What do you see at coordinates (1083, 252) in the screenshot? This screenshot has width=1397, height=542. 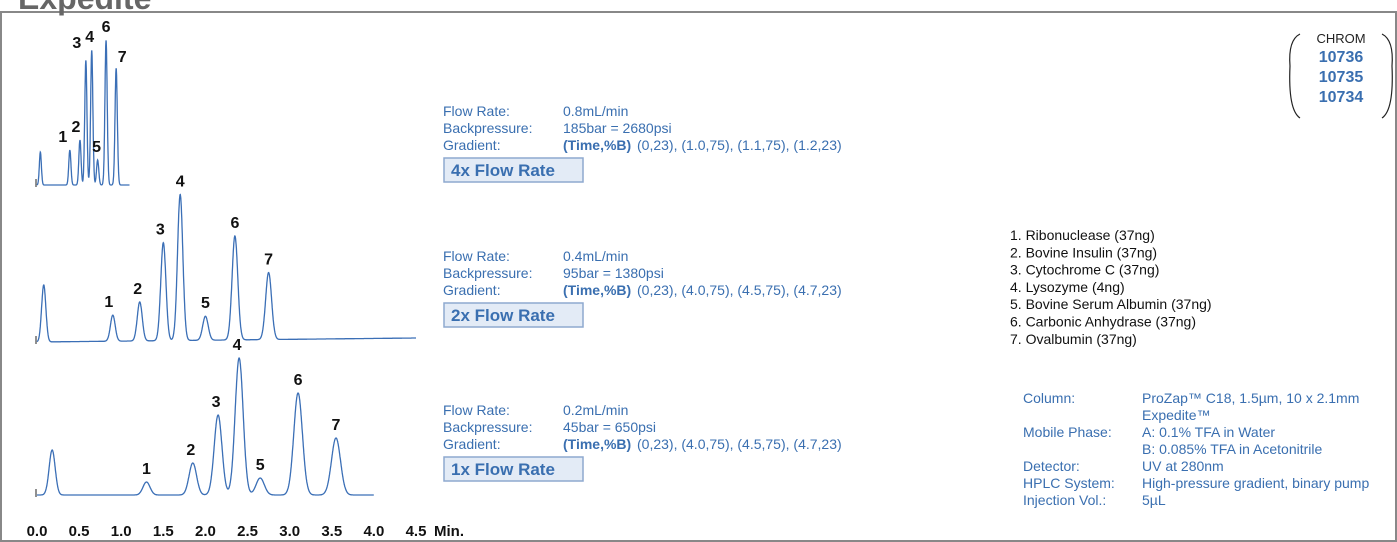 I see `compound: 2. Bovine Insulin (37ng)` at bounding box center [1083, 252].